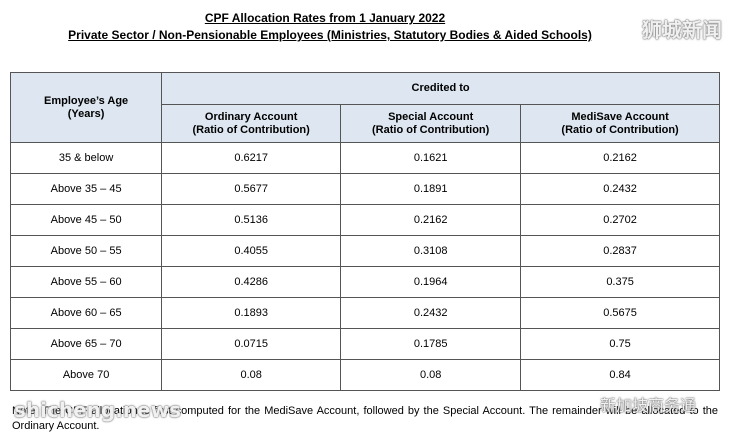 The image size is (732, 434). I want to click on header-line: Ordinary Account, so click(251, 116).